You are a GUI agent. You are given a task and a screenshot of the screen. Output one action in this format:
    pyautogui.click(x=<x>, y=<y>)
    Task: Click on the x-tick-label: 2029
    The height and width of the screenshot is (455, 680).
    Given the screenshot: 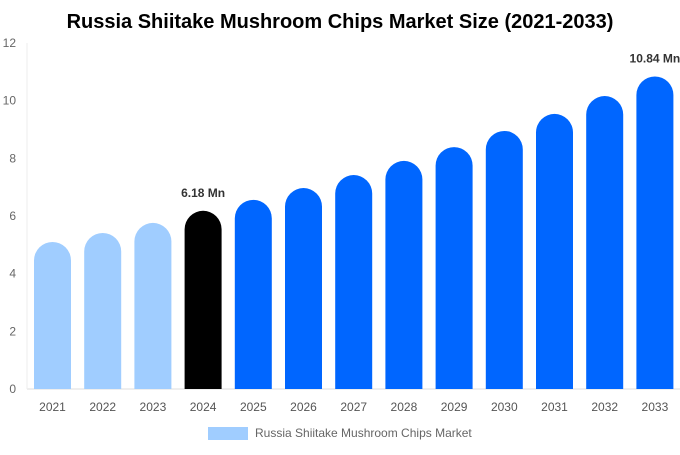 What is the action you would take?
    pyautogui.click(x=454, y=407)
    